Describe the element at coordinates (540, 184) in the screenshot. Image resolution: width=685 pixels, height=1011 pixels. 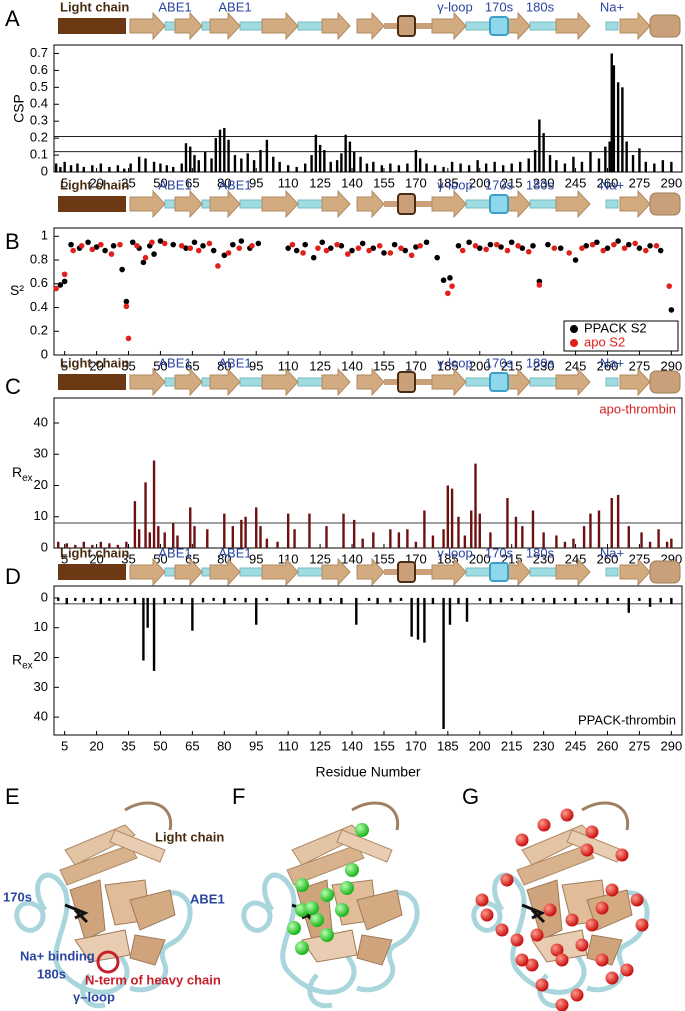
I see `topology-label: 180s` at that location.